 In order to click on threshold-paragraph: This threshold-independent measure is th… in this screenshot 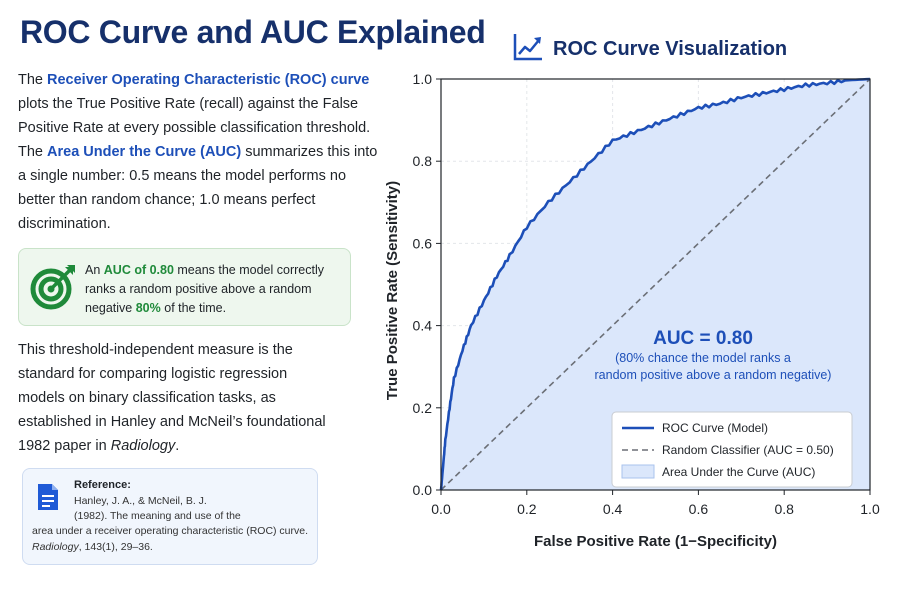, I will do `click(173, 398)`.